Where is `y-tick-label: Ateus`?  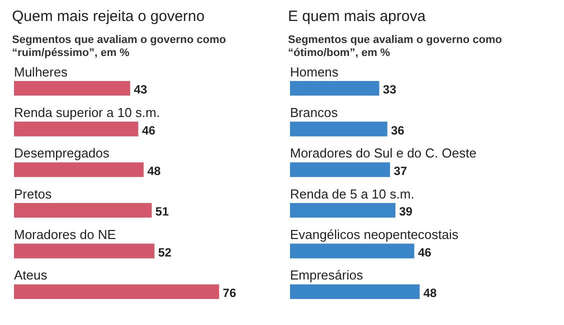
y-tick-label: Ateus is located at coordinates (31, 275).